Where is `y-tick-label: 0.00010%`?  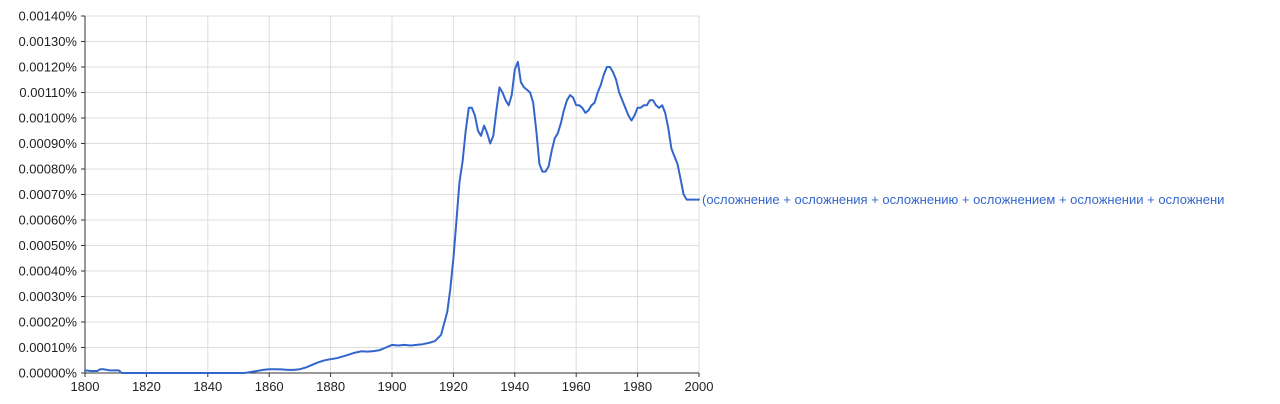
y-tick-label: 0.00010% is located at coordinates (47, 347).